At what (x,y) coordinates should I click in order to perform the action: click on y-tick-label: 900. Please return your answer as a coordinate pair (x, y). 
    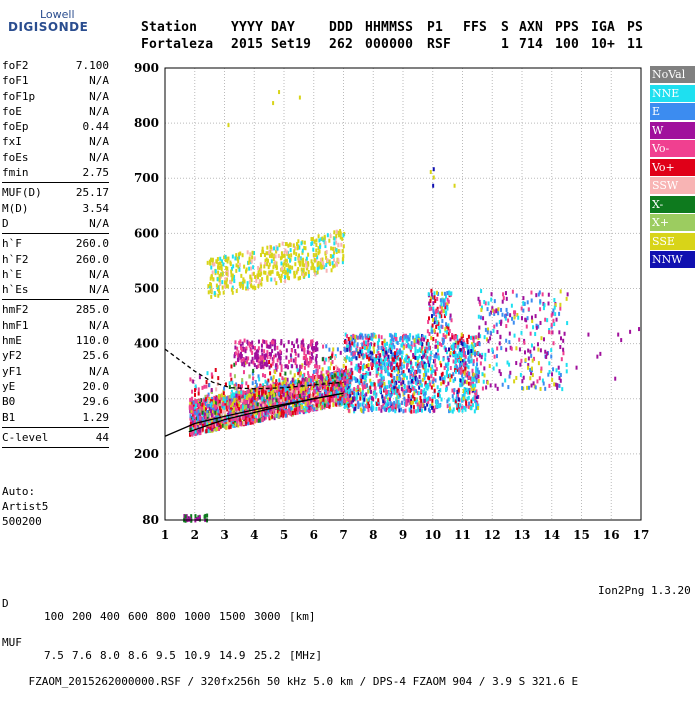
    Looking at the image, I should click on (146, 68).